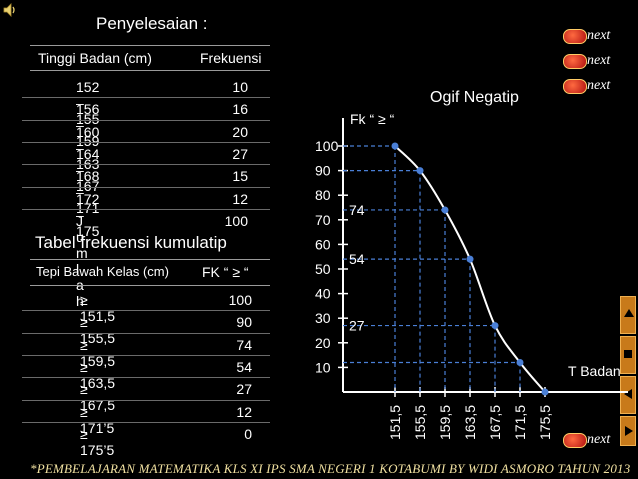  I want to click on table1-header-frequency: Frekuensi, so click(231, 58).